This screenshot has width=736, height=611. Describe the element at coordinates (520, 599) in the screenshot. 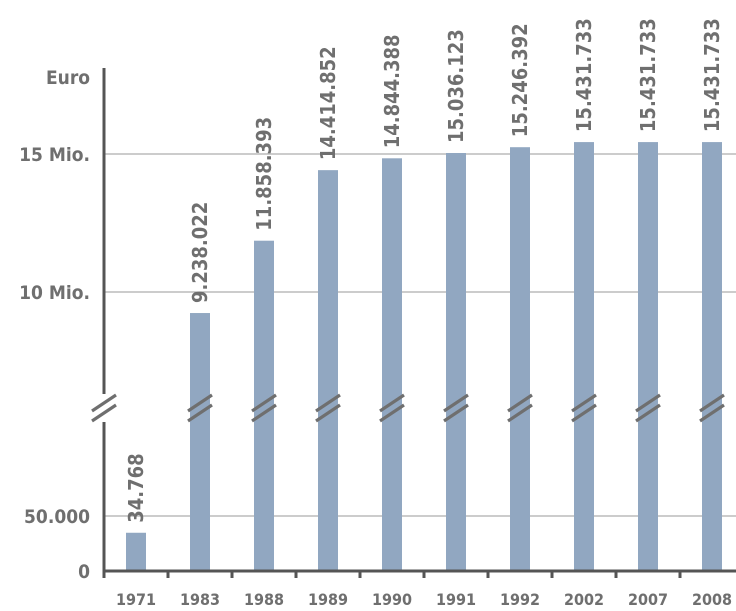

I see `x-tick-label: 1992` at that location.